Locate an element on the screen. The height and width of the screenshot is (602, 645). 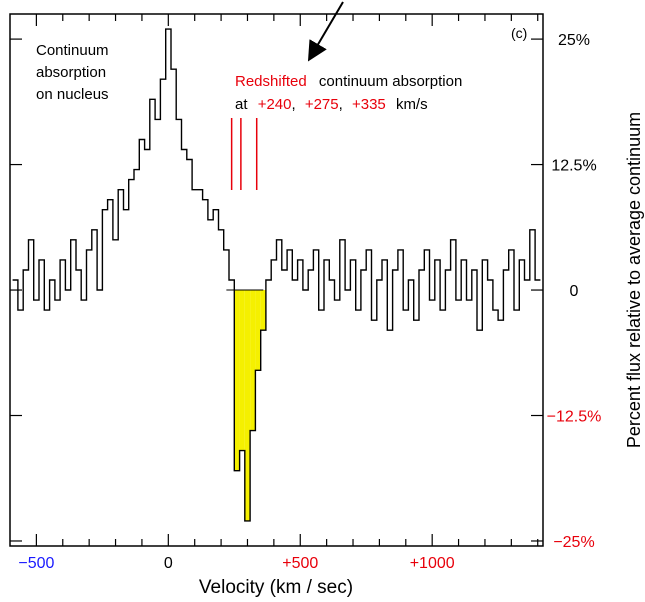
y-tick-label: −12.5% is located at coordinates (574, 417).